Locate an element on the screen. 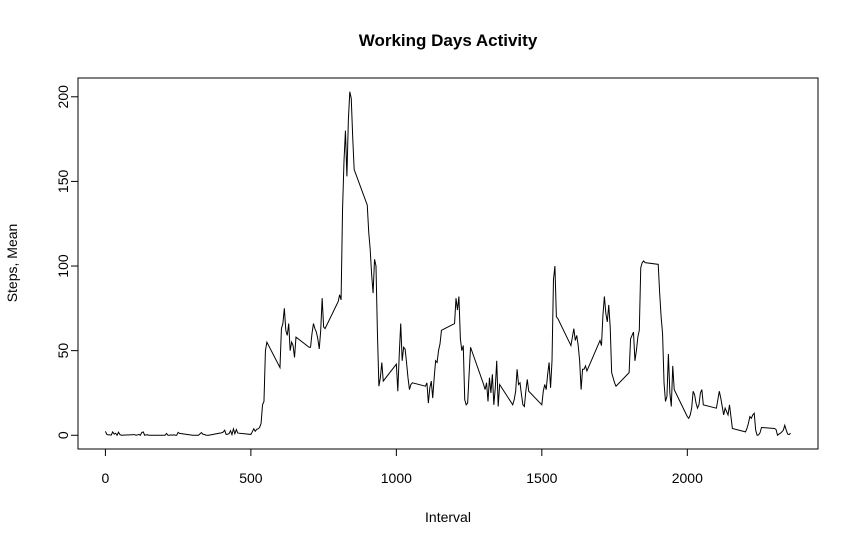 The image size is (858, 546). x-tick-label: 500 is located at coordinates (251, 478).